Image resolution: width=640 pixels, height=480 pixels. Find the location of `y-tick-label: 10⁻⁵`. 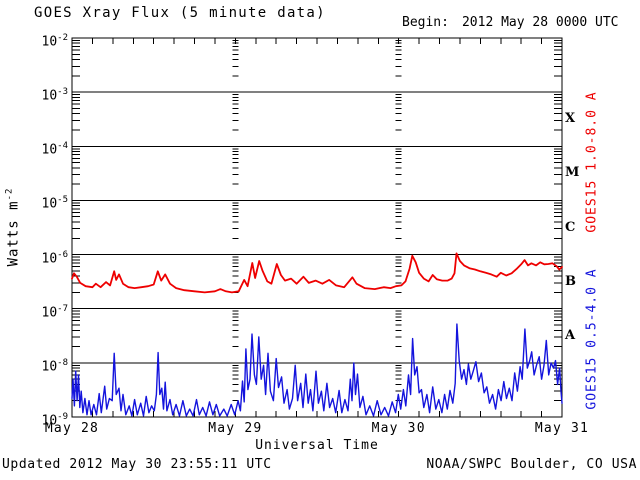

y-tick-label: 10⁻⁵ is located at coordinates (55, 203).